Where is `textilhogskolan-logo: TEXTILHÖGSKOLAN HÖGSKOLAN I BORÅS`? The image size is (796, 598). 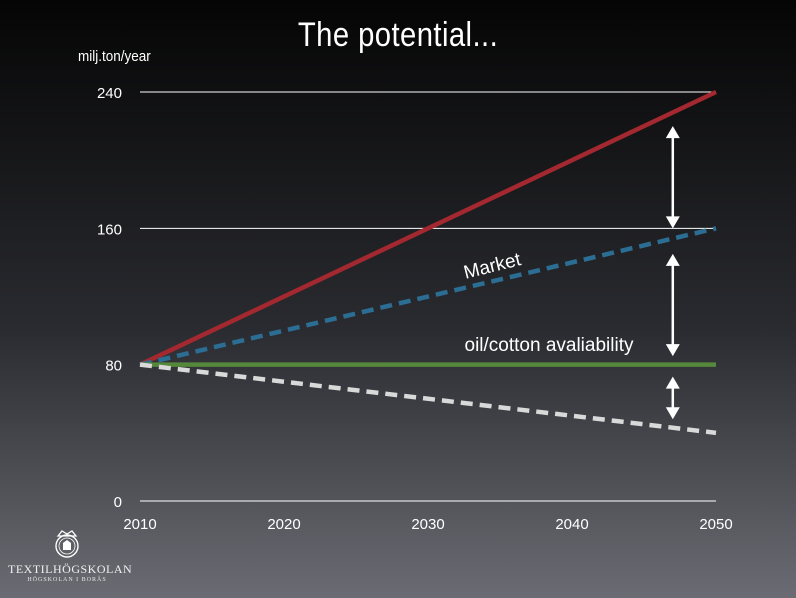
textilhogskolan-logo: TEXTILHÖGSKOLAN HÖGSKOLAN I BORÅS is located at coordinates (70, 555).